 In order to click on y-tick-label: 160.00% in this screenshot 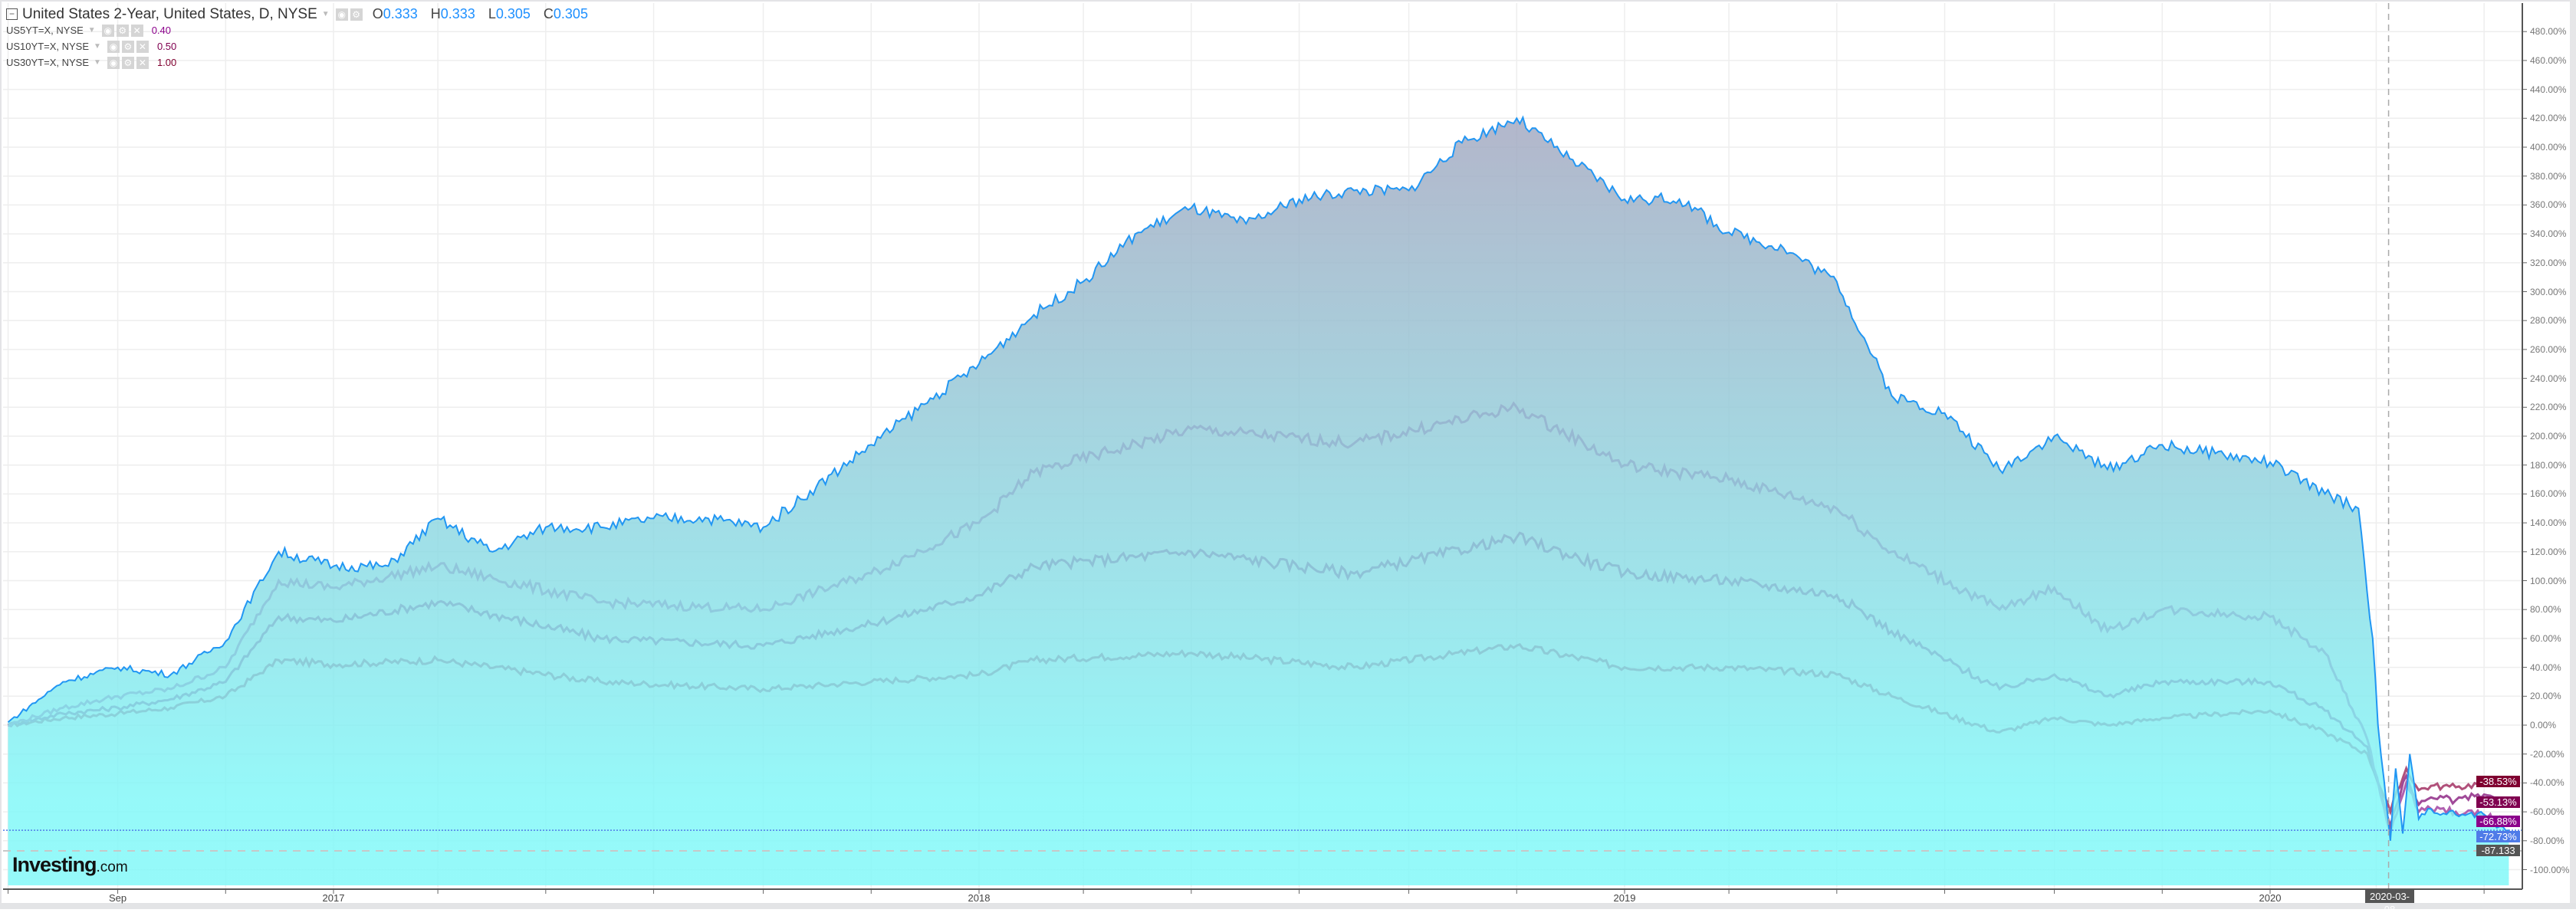, I will do `click(2548, 494)`.